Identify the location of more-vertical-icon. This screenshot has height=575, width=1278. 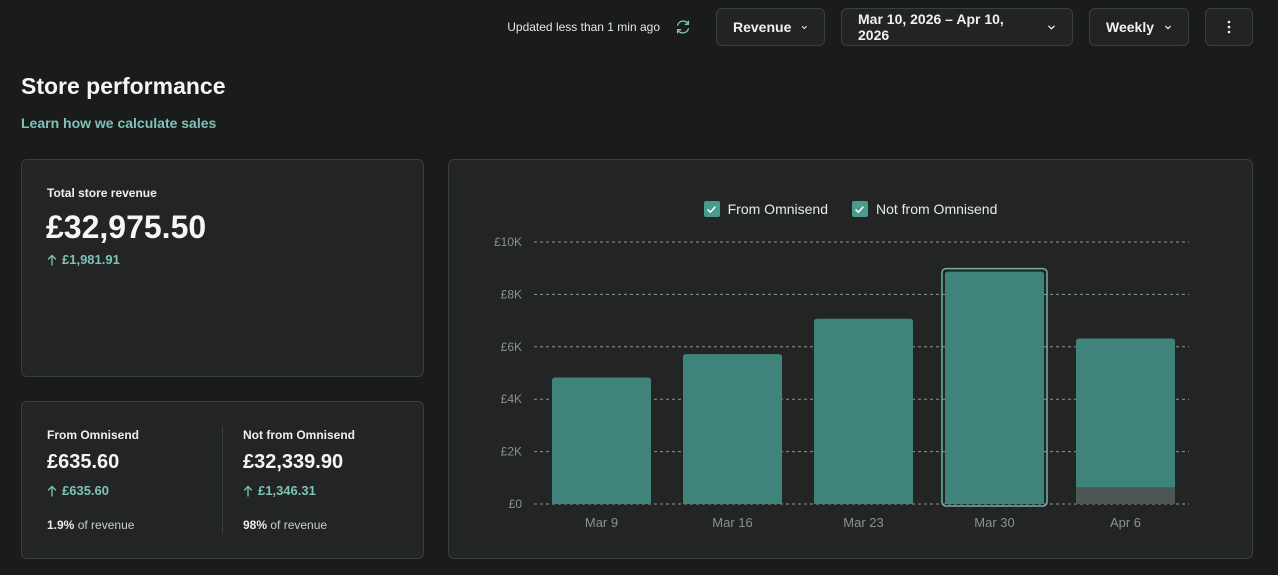
(1229, 27).